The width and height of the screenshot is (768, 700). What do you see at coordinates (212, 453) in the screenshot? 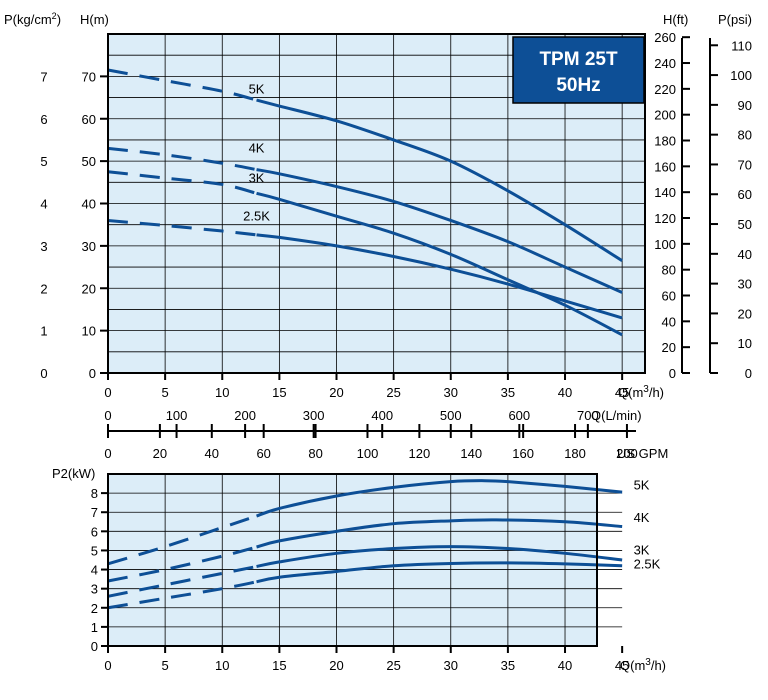
I see `gpm-tick-label: 40` at bounding box center [212, 453].